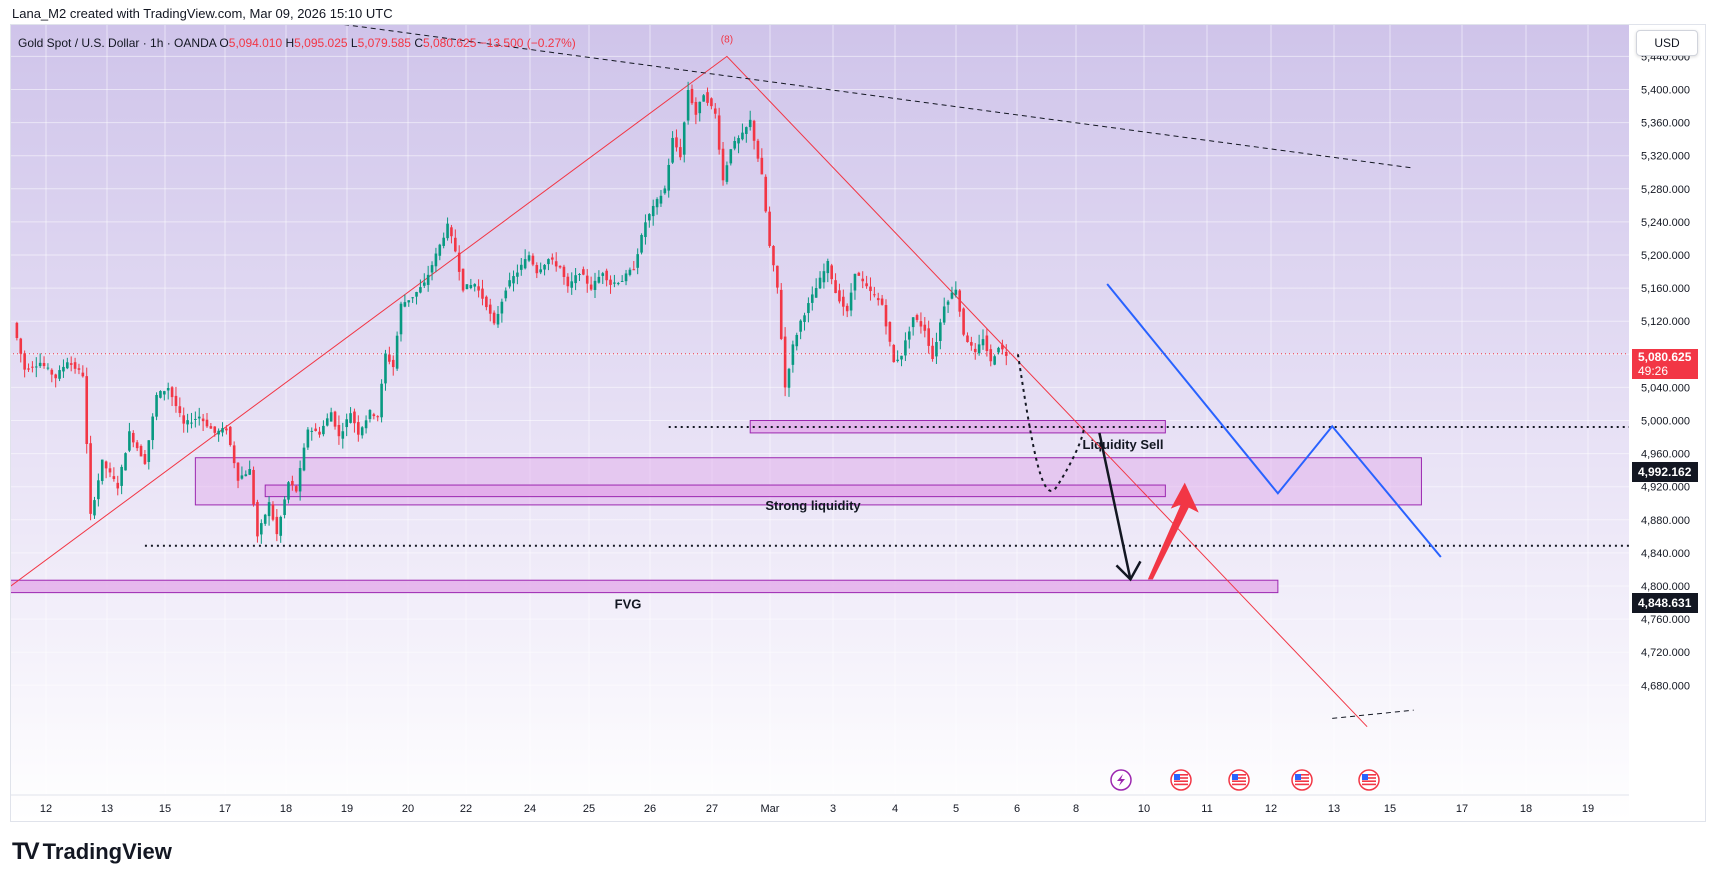  What do you see at coordinates (46, 809) in the screenshot?
I see `x-tick-label: 12` at bounding box center [46, 809].